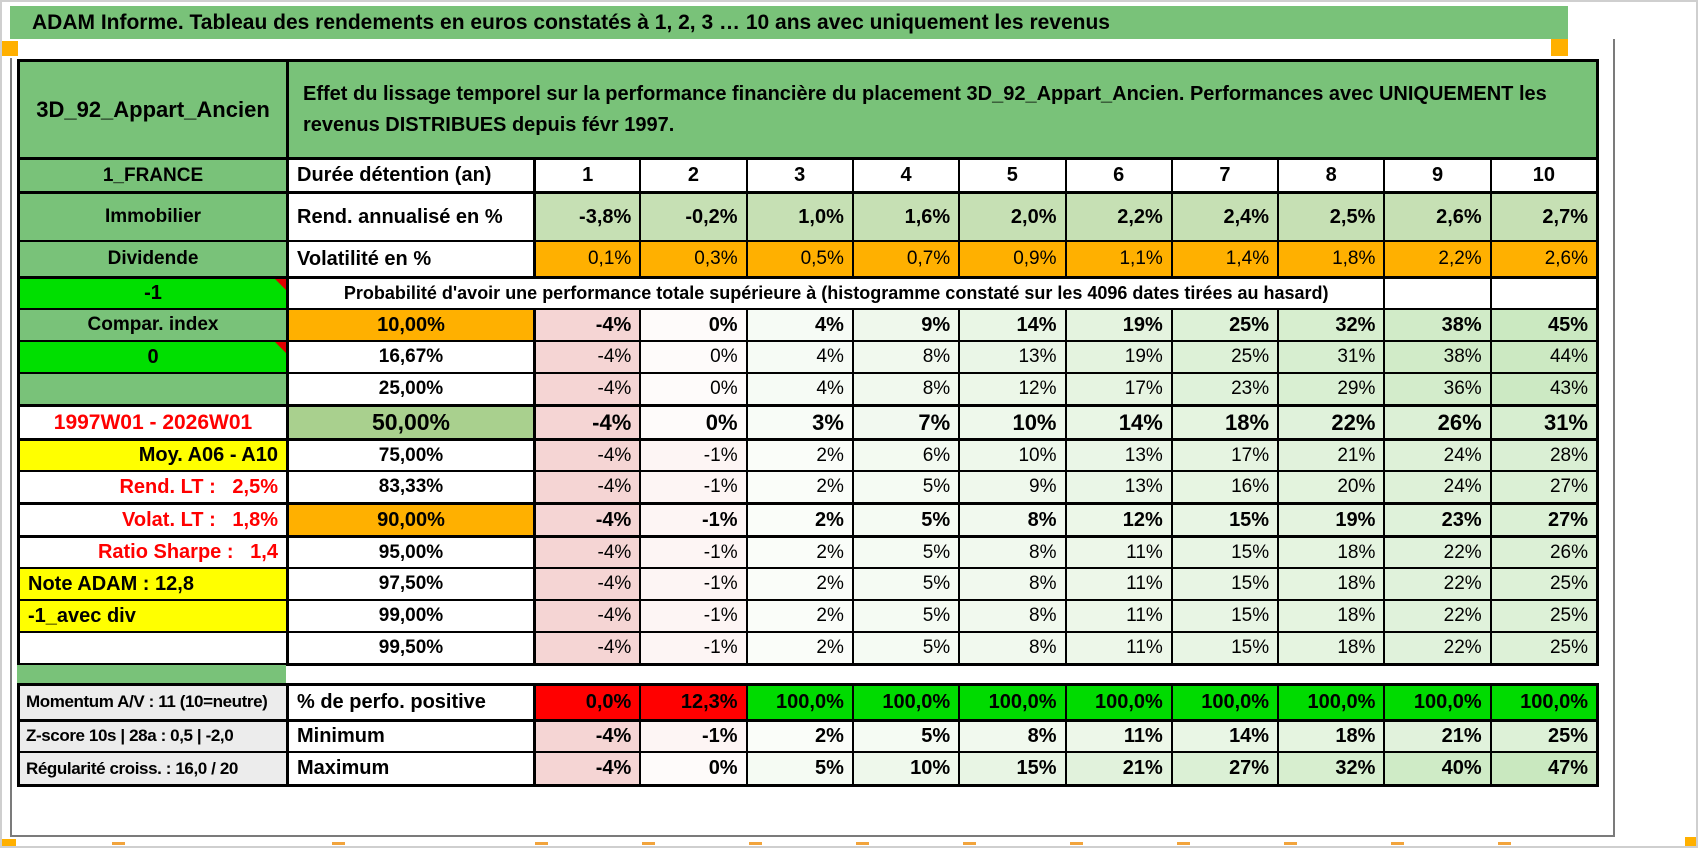  Describe the element at coordinates (1542, 356) in the screenshot. I see `data-cell: 44%` at that location.